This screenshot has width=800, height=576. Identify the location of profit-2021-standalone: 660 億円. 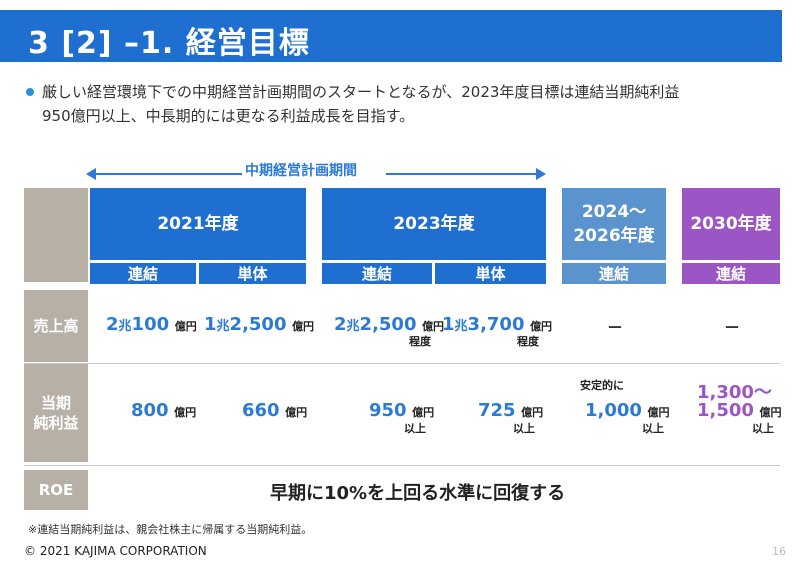
(275, 410).